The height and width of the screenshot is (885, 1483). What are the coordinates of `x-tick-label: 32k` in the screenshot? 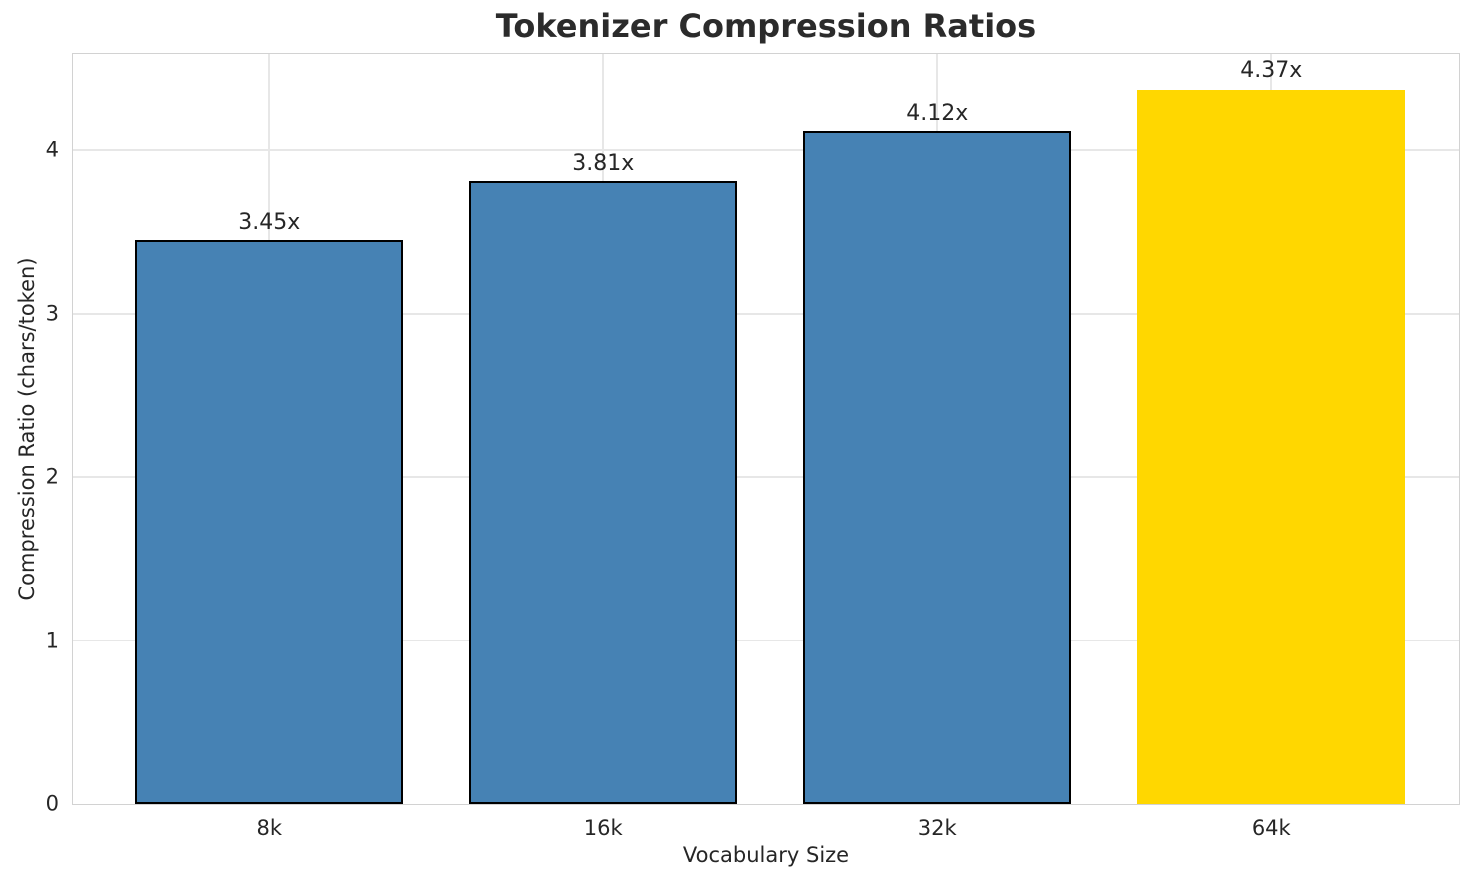 It's located at (937, 828).